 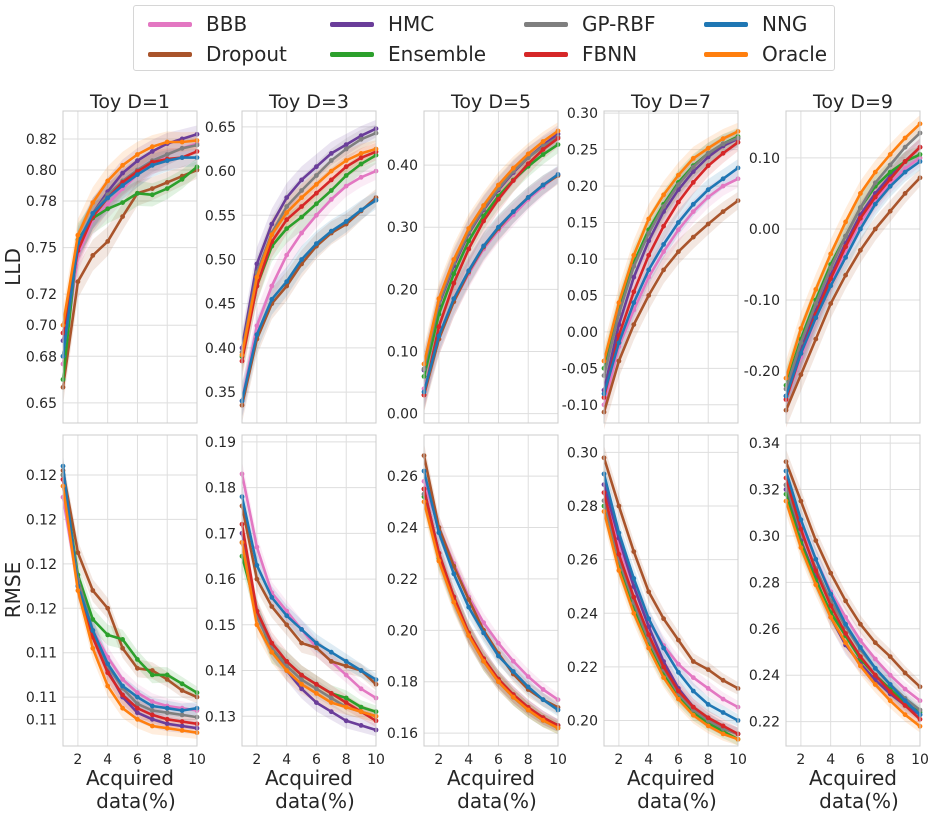 What do you see at coordinates (490, 260) in the screenshot?
I see `series-line-ensemble` at bounding box center [490, 260].